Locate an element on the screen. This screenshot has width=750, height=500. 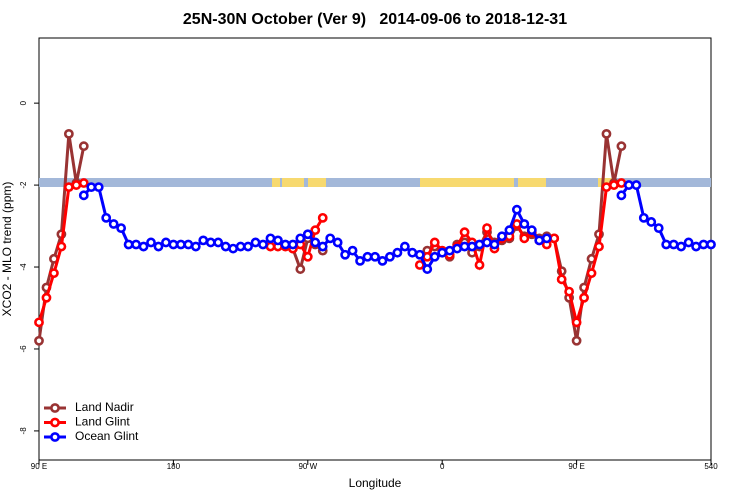
x-tick-label: 0 is located at coordinates (442, 466).